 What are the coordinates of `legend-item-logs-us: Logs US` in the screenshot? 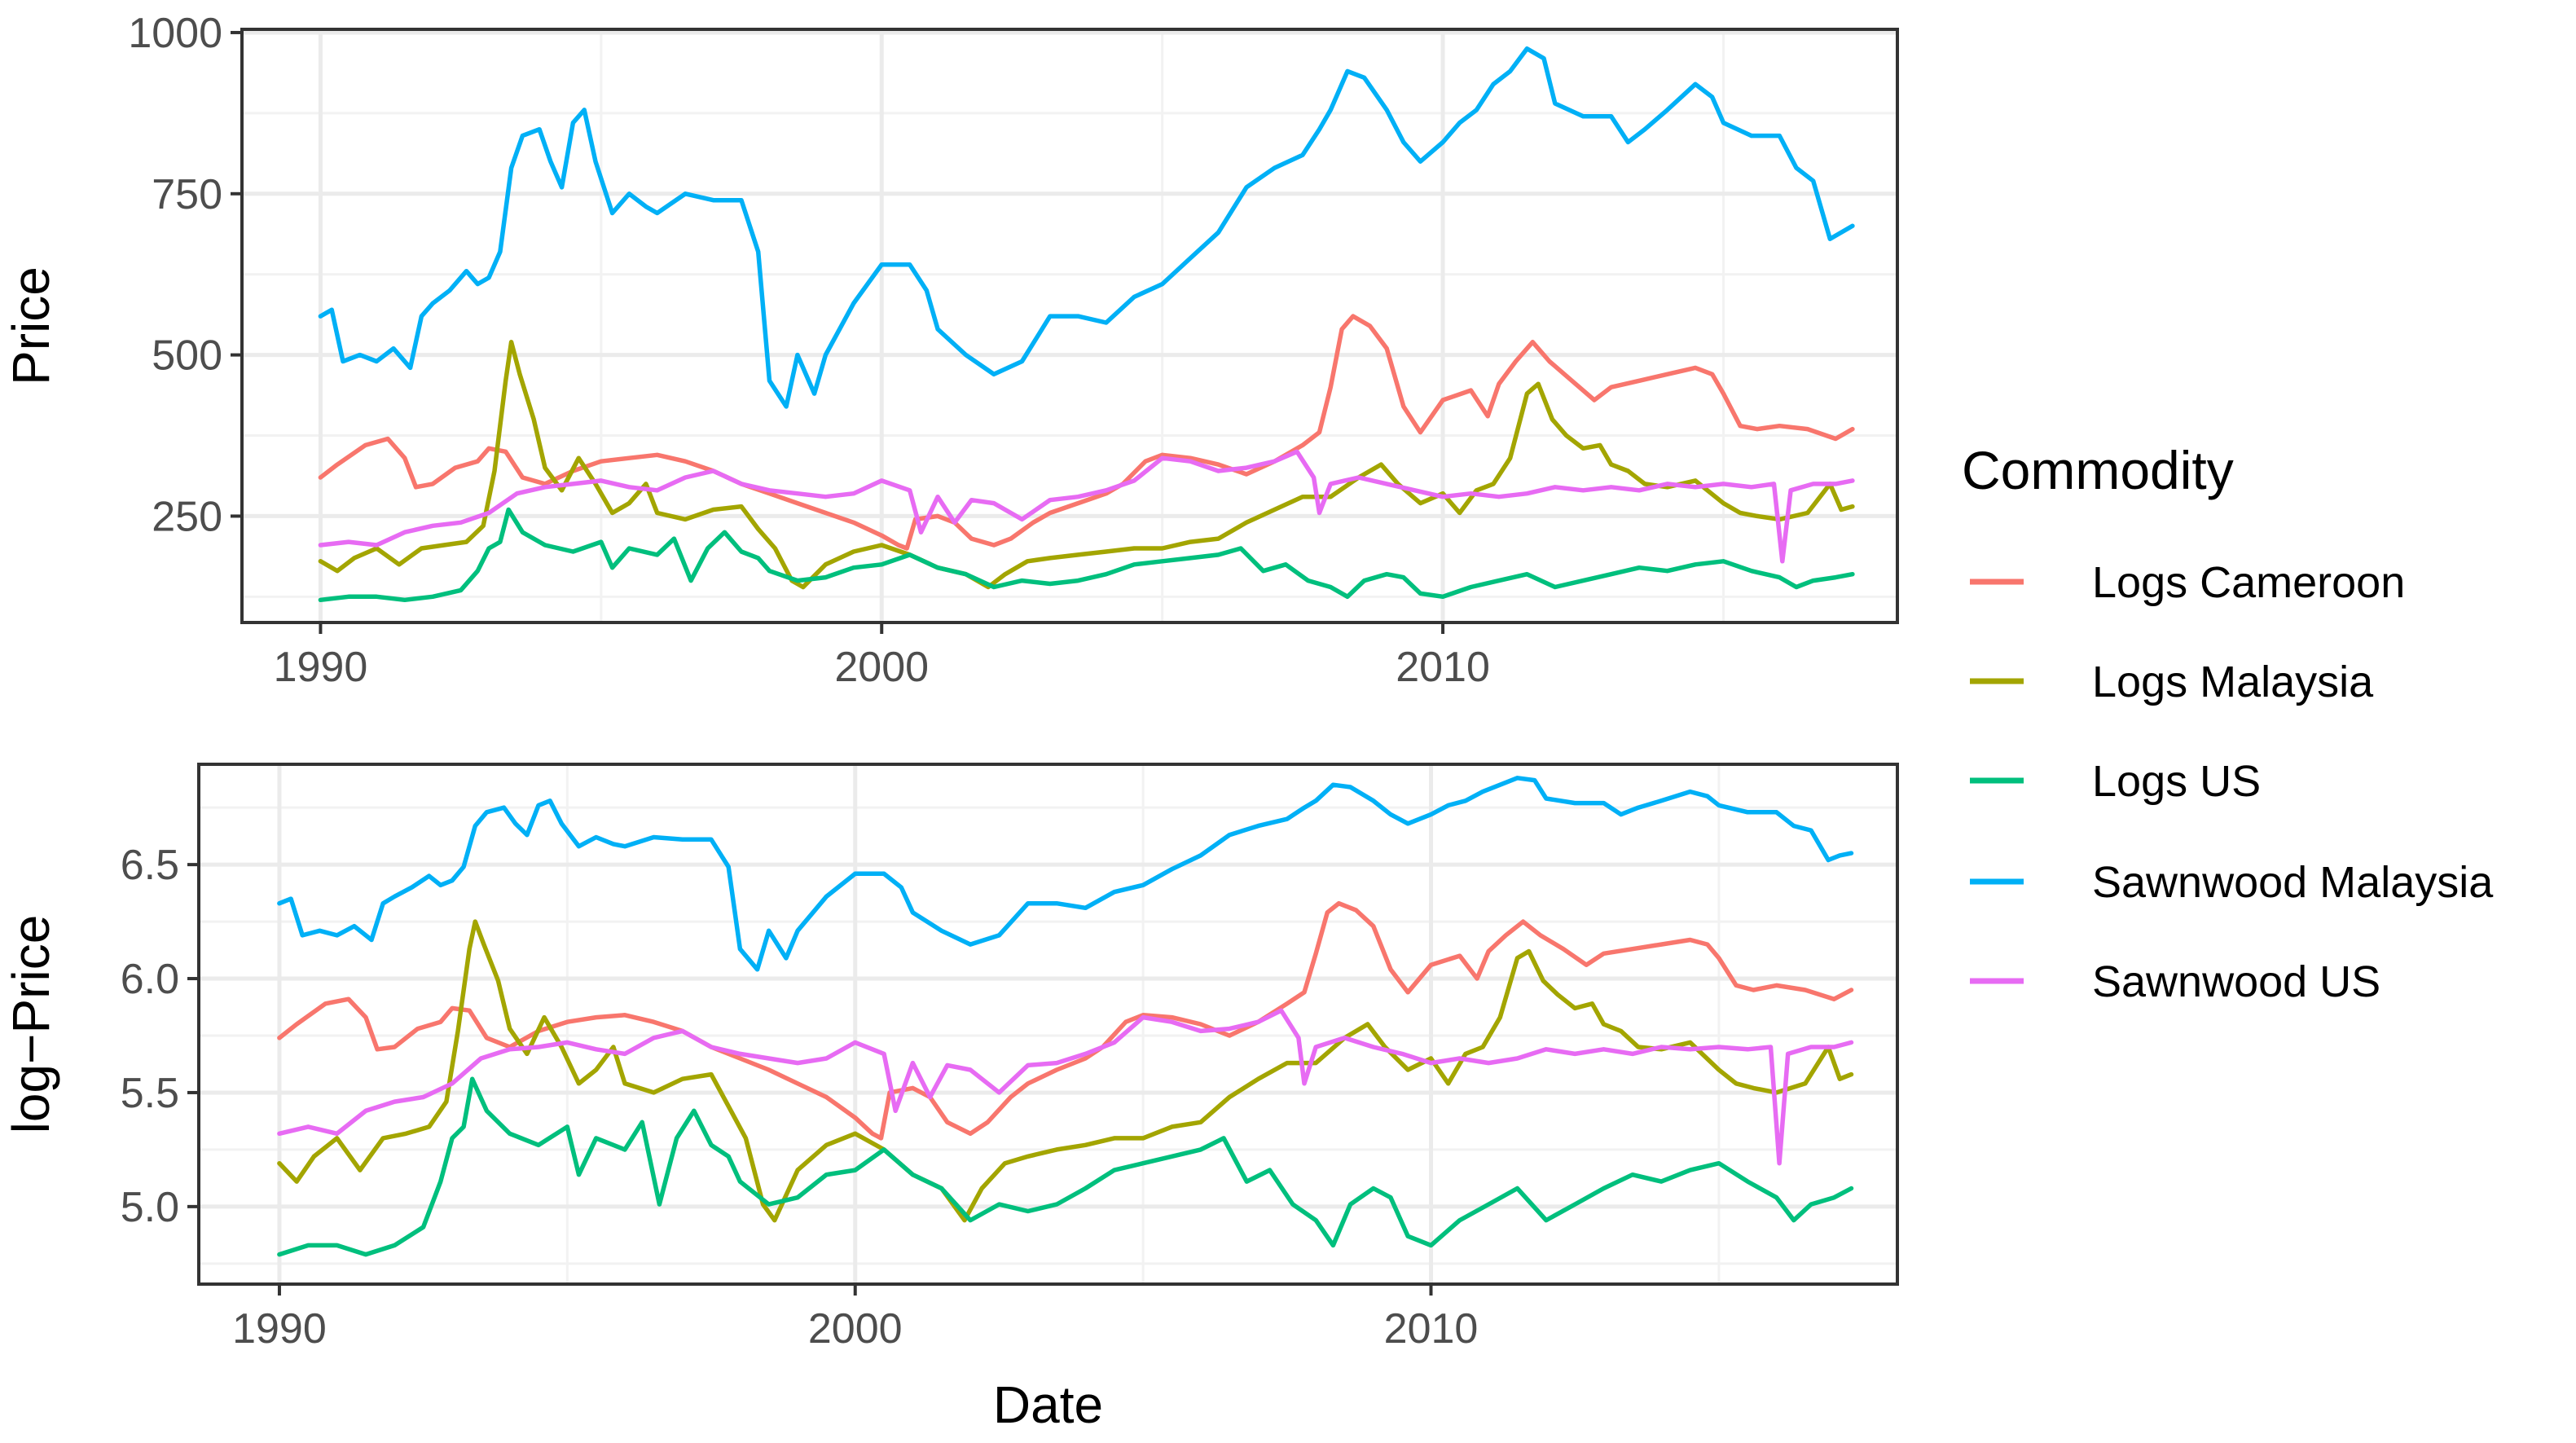 It's located at (2115, 782).